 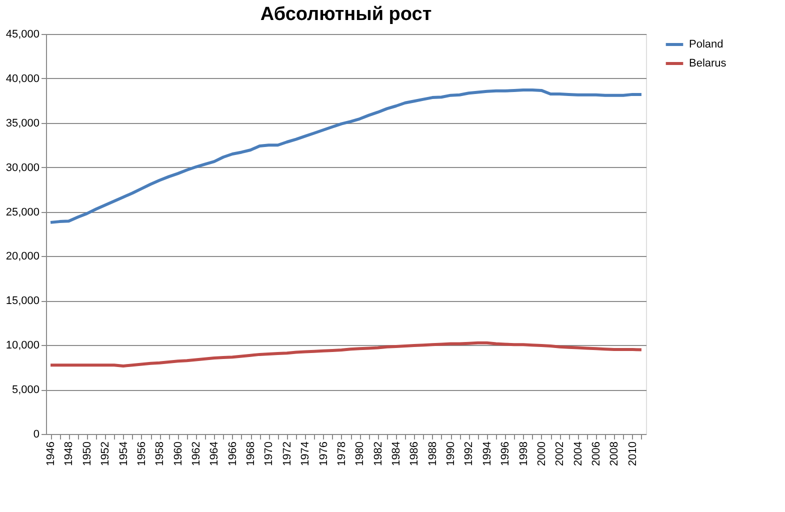 I want to click on x-tick-label: 1948, so click(x=69, y=454).